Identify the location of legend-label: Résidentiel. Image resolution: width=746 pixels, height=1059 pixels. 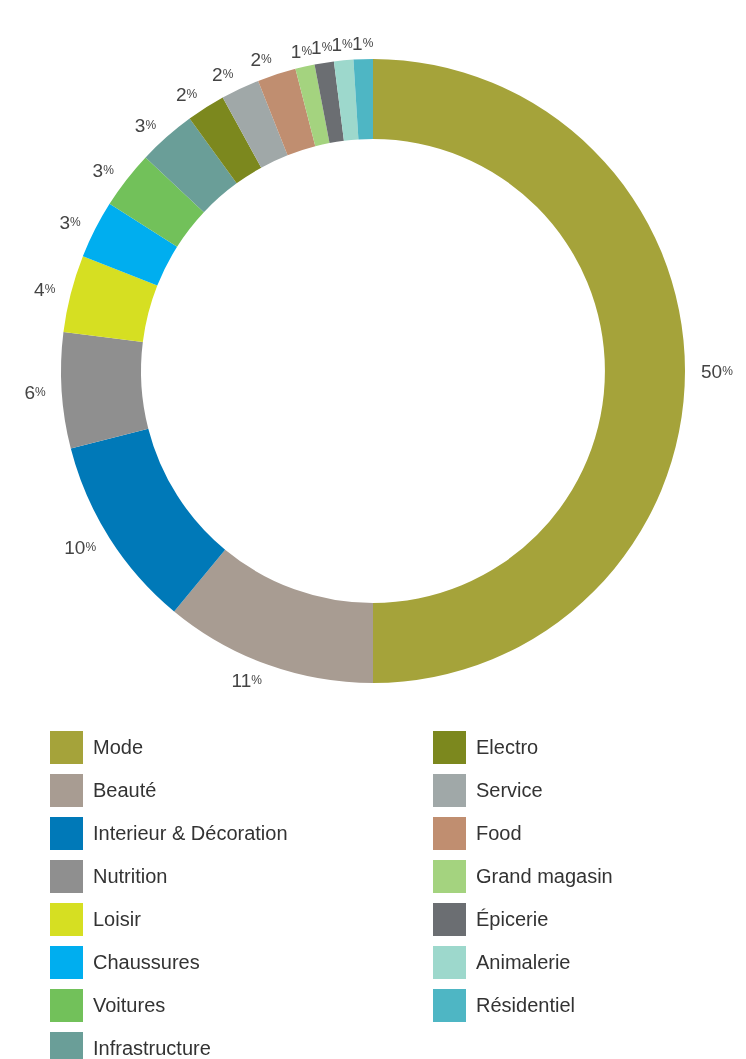
(525, 1005).